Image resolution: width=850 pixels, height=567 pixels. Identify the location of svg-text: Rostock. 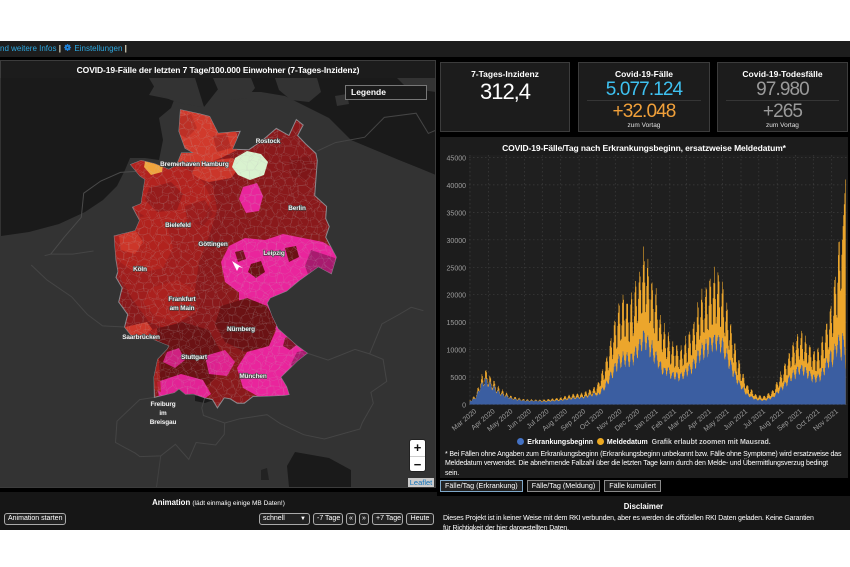
(268, 141).